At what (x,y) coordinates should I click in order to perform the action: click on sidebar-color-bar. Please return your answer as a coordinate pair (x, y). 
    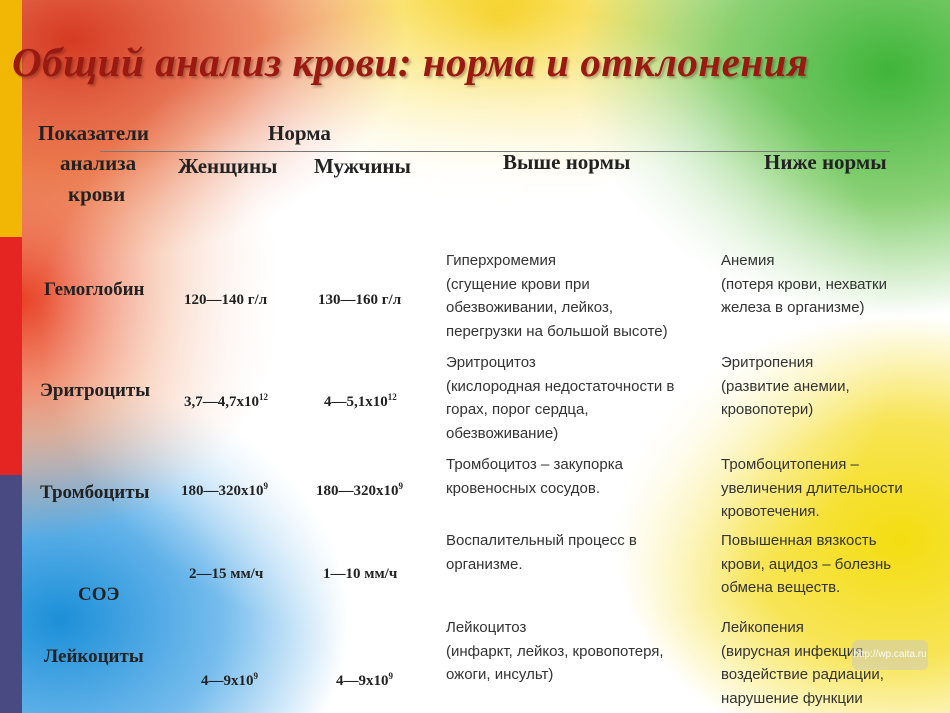
    Looking at the image, I should click on (11, 356).